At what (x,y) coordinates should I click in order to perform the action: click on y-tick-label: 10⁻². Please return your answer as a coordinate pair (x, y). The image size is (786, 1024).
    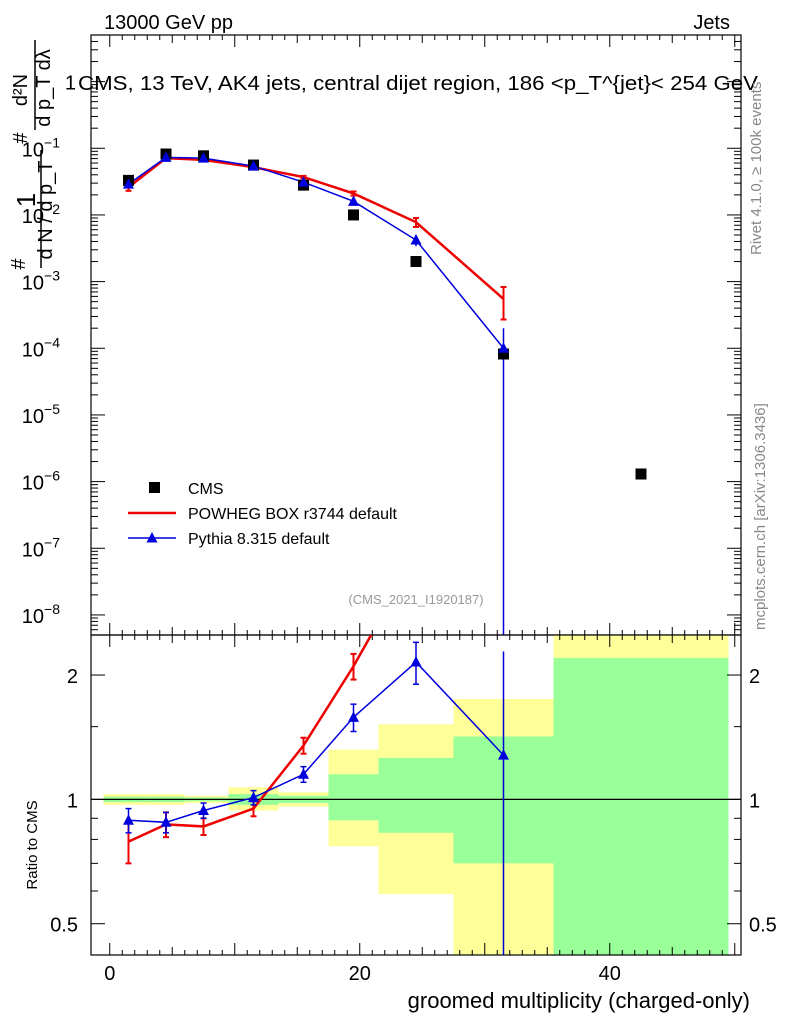
    Looking at the image, I should click on (41, 214).